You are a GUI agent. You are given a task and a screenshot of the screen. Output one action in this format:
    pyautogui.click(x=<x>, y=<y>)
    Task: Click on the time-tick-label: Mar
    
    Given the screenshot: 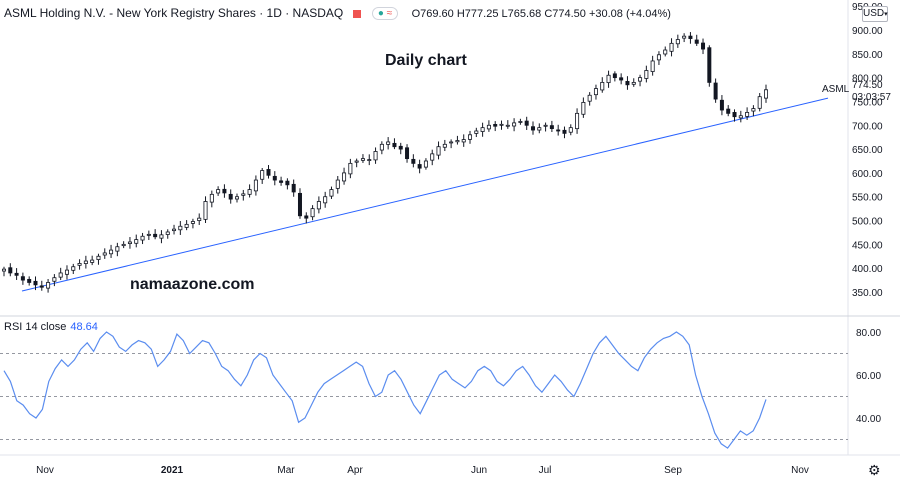 What is the action you would take?
    pyautogui.click(x=286, y=470)
    